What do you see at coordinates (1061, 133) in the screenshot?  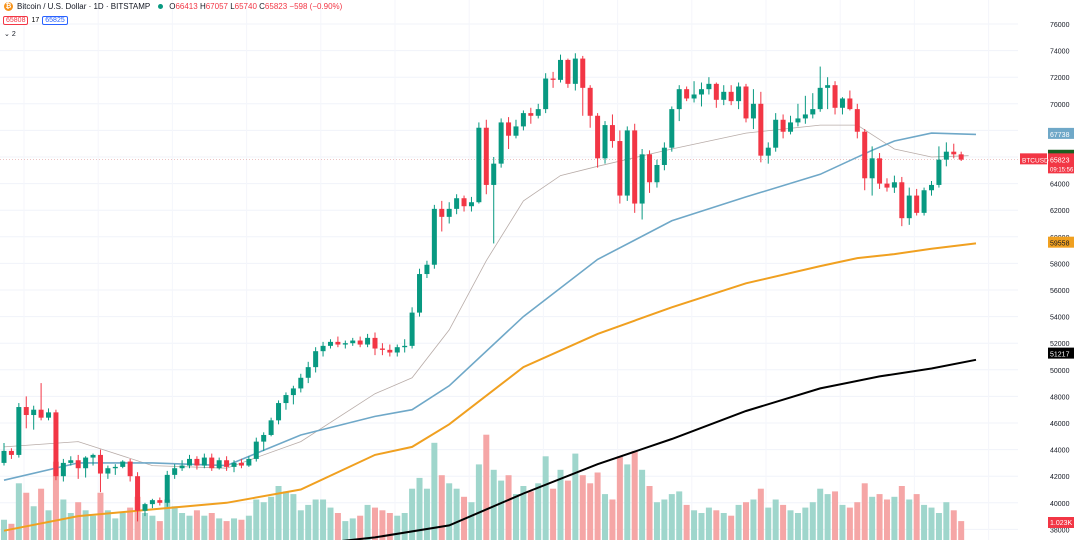 I see `ma-50-badge-bg` at bounding box center [1061, 133].